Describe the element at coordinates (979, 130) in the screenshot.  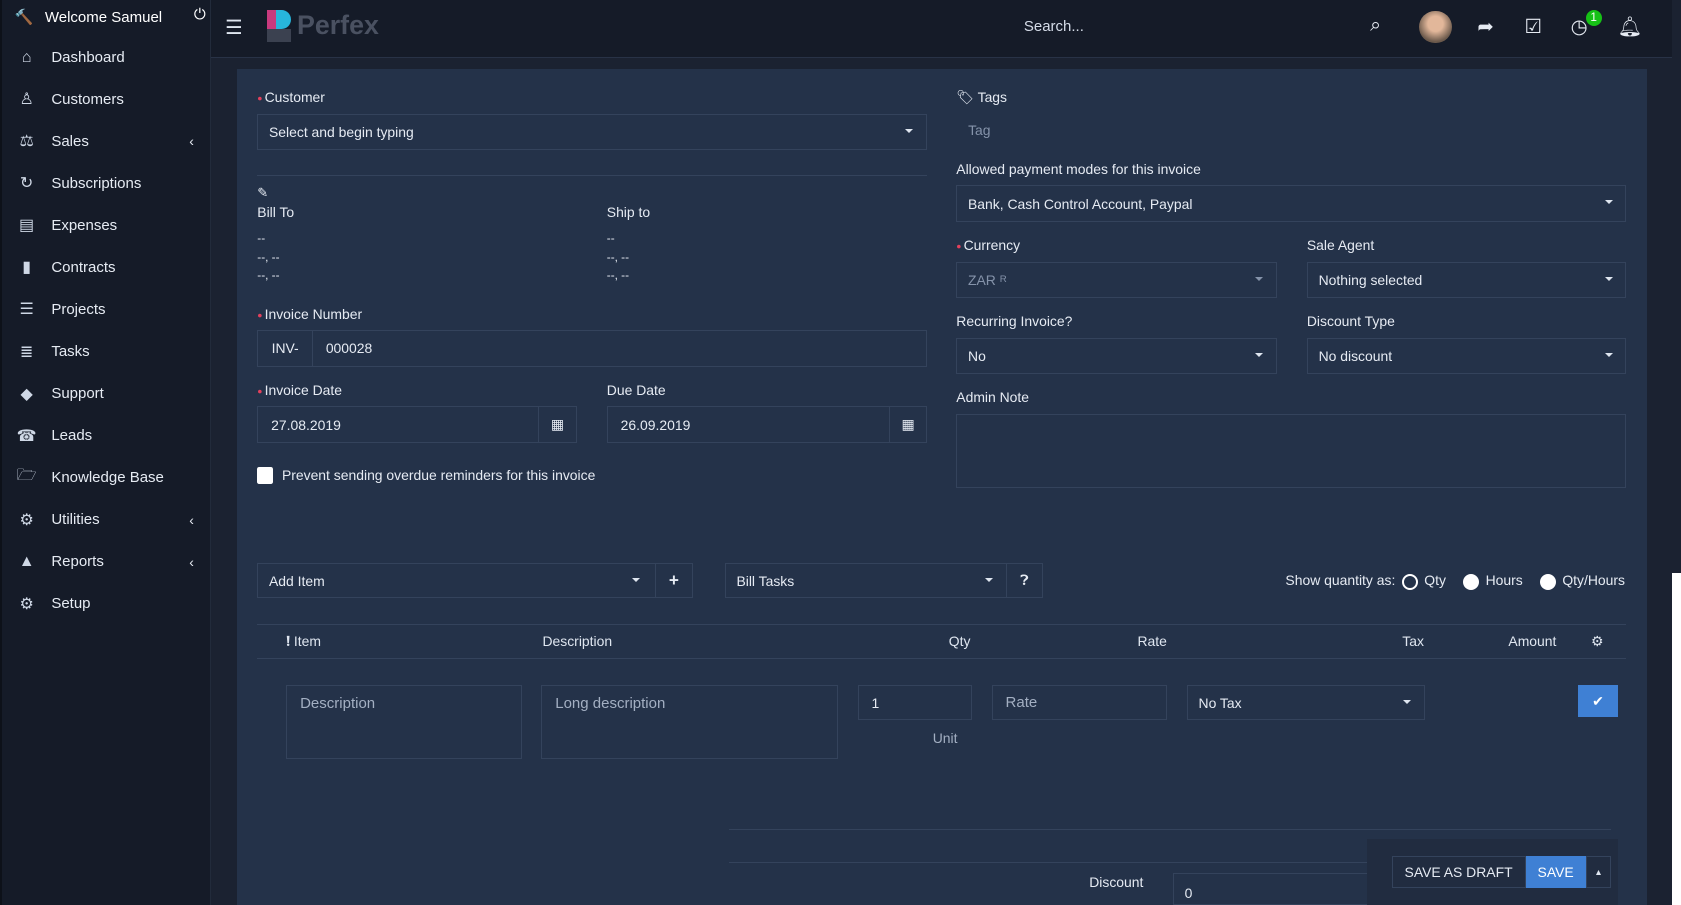
I see `tags-input: Tag` at that location.